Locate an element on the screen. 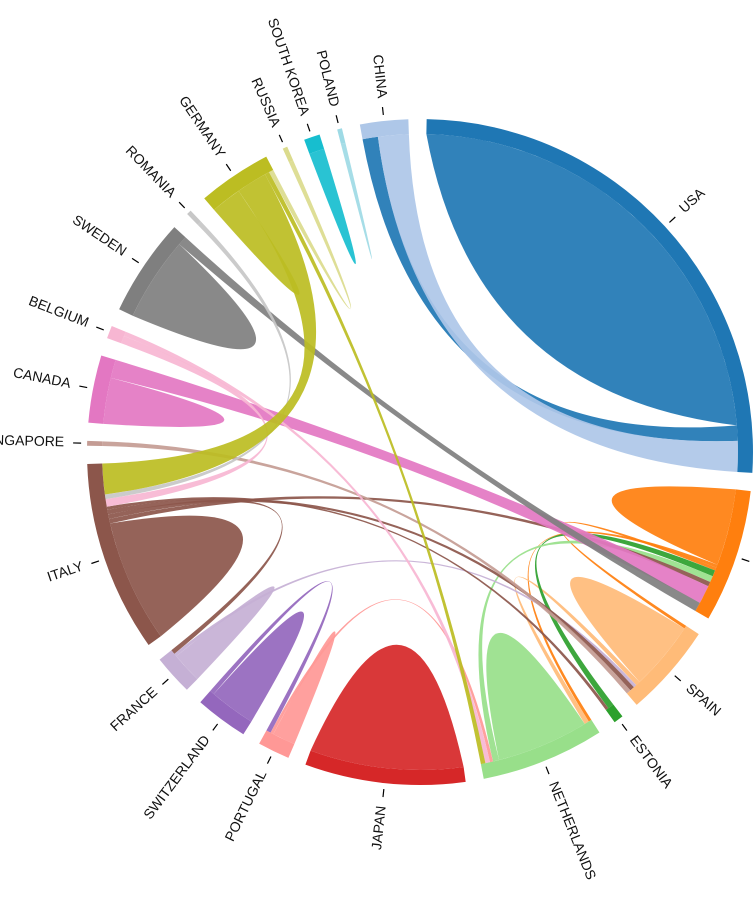  arc-italy is located at coordinates (124, 554).